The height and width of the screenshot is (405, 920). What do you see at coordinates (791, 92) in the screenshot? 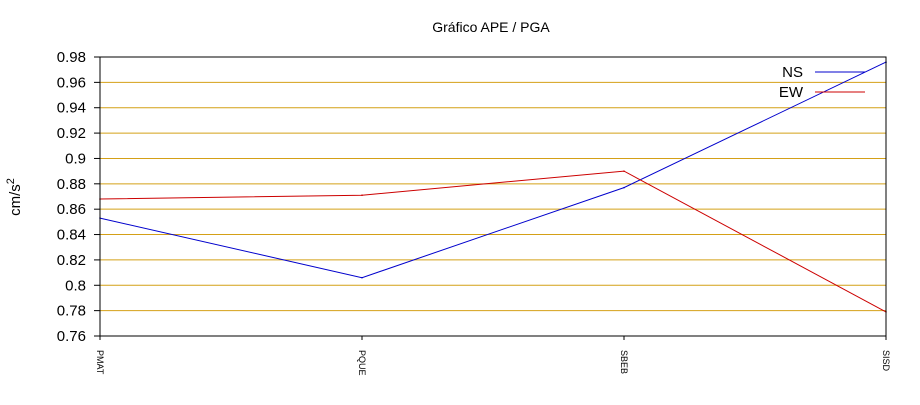
I see `legend-label-ew: EW` at bounding box center [791, 92].